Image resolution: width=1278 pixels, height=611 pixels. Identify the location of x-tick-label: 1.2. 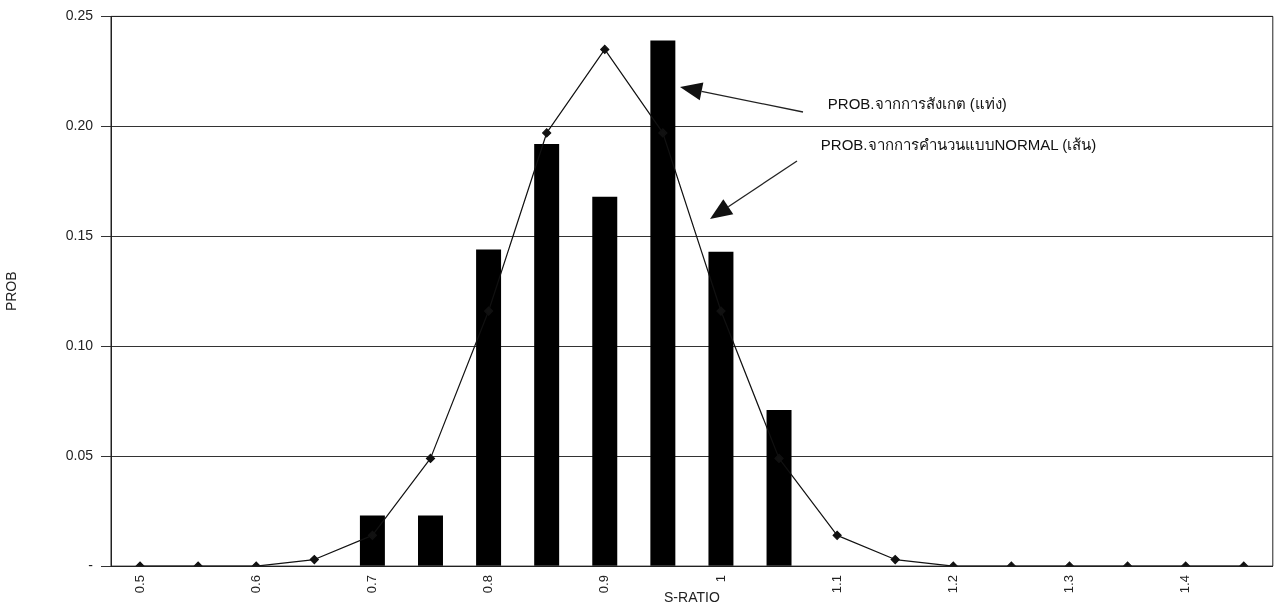
(952, 584).